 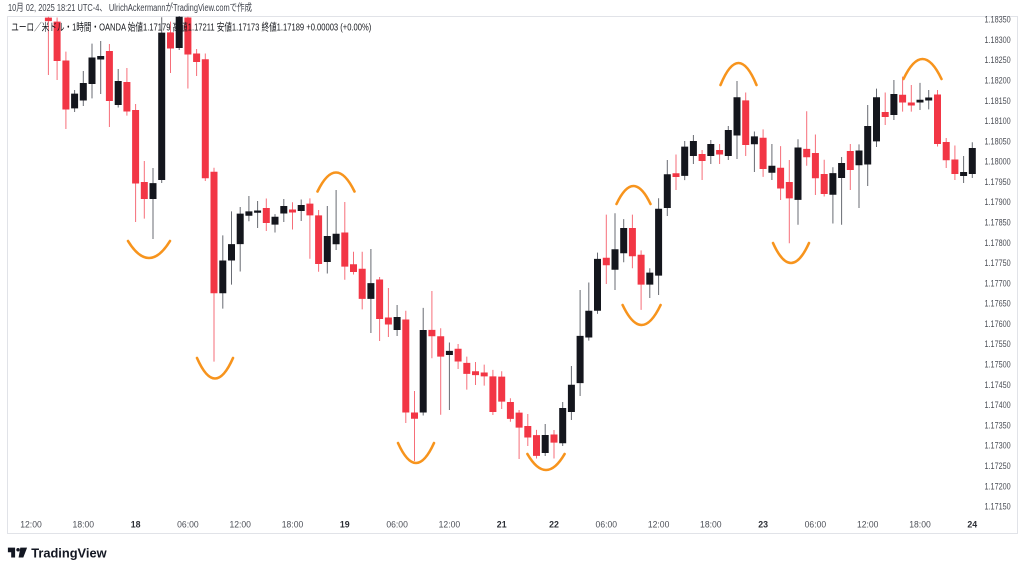 What do you see at coordinates (998, 446) in the screenshot?
I see `svg-text: 1.17300` at bounding box center [998, 446].